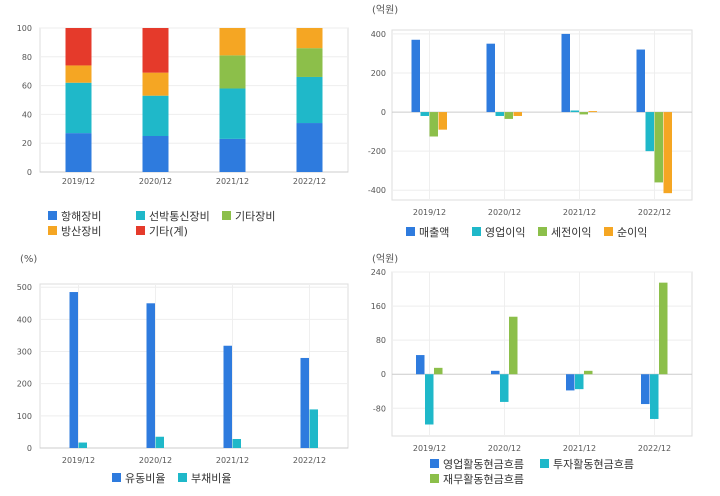 Image resolution: width=720 pixels, height=496 pixels. I want to click on c3-xtick-label: 2021/12, so click(232, 460).